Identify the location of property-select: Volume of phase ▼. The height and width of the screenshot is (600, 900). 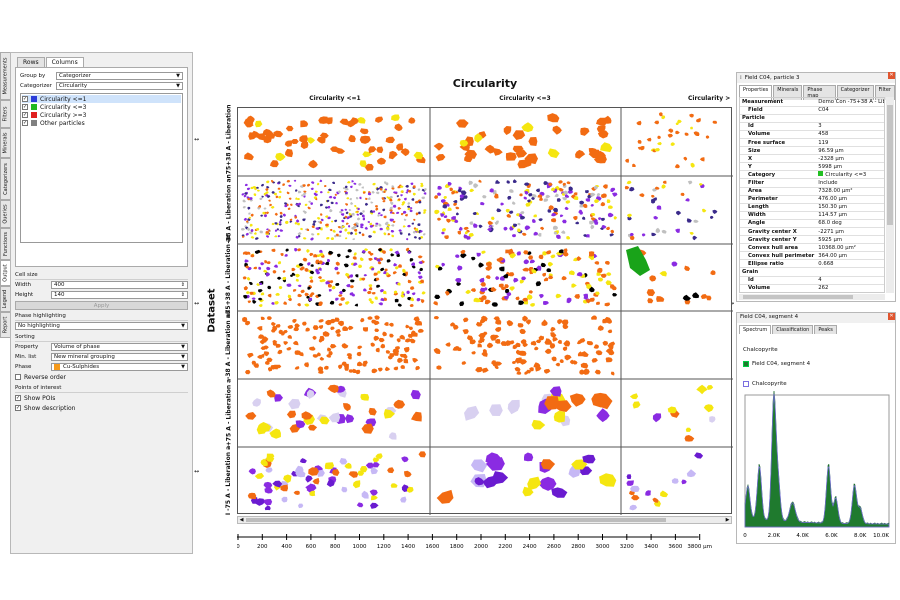
(119, 347).